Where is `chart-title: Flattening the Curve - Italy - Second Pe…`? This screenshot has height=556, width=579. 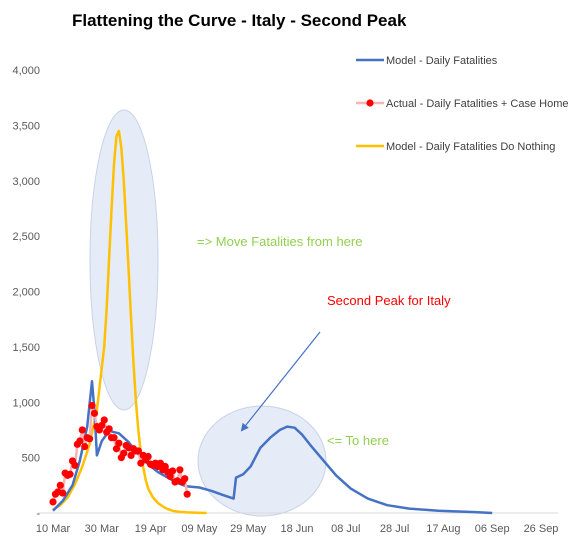 chart-title: Flattening the Curve - Italy - Second Pe… is located at coordinates (239, 20).